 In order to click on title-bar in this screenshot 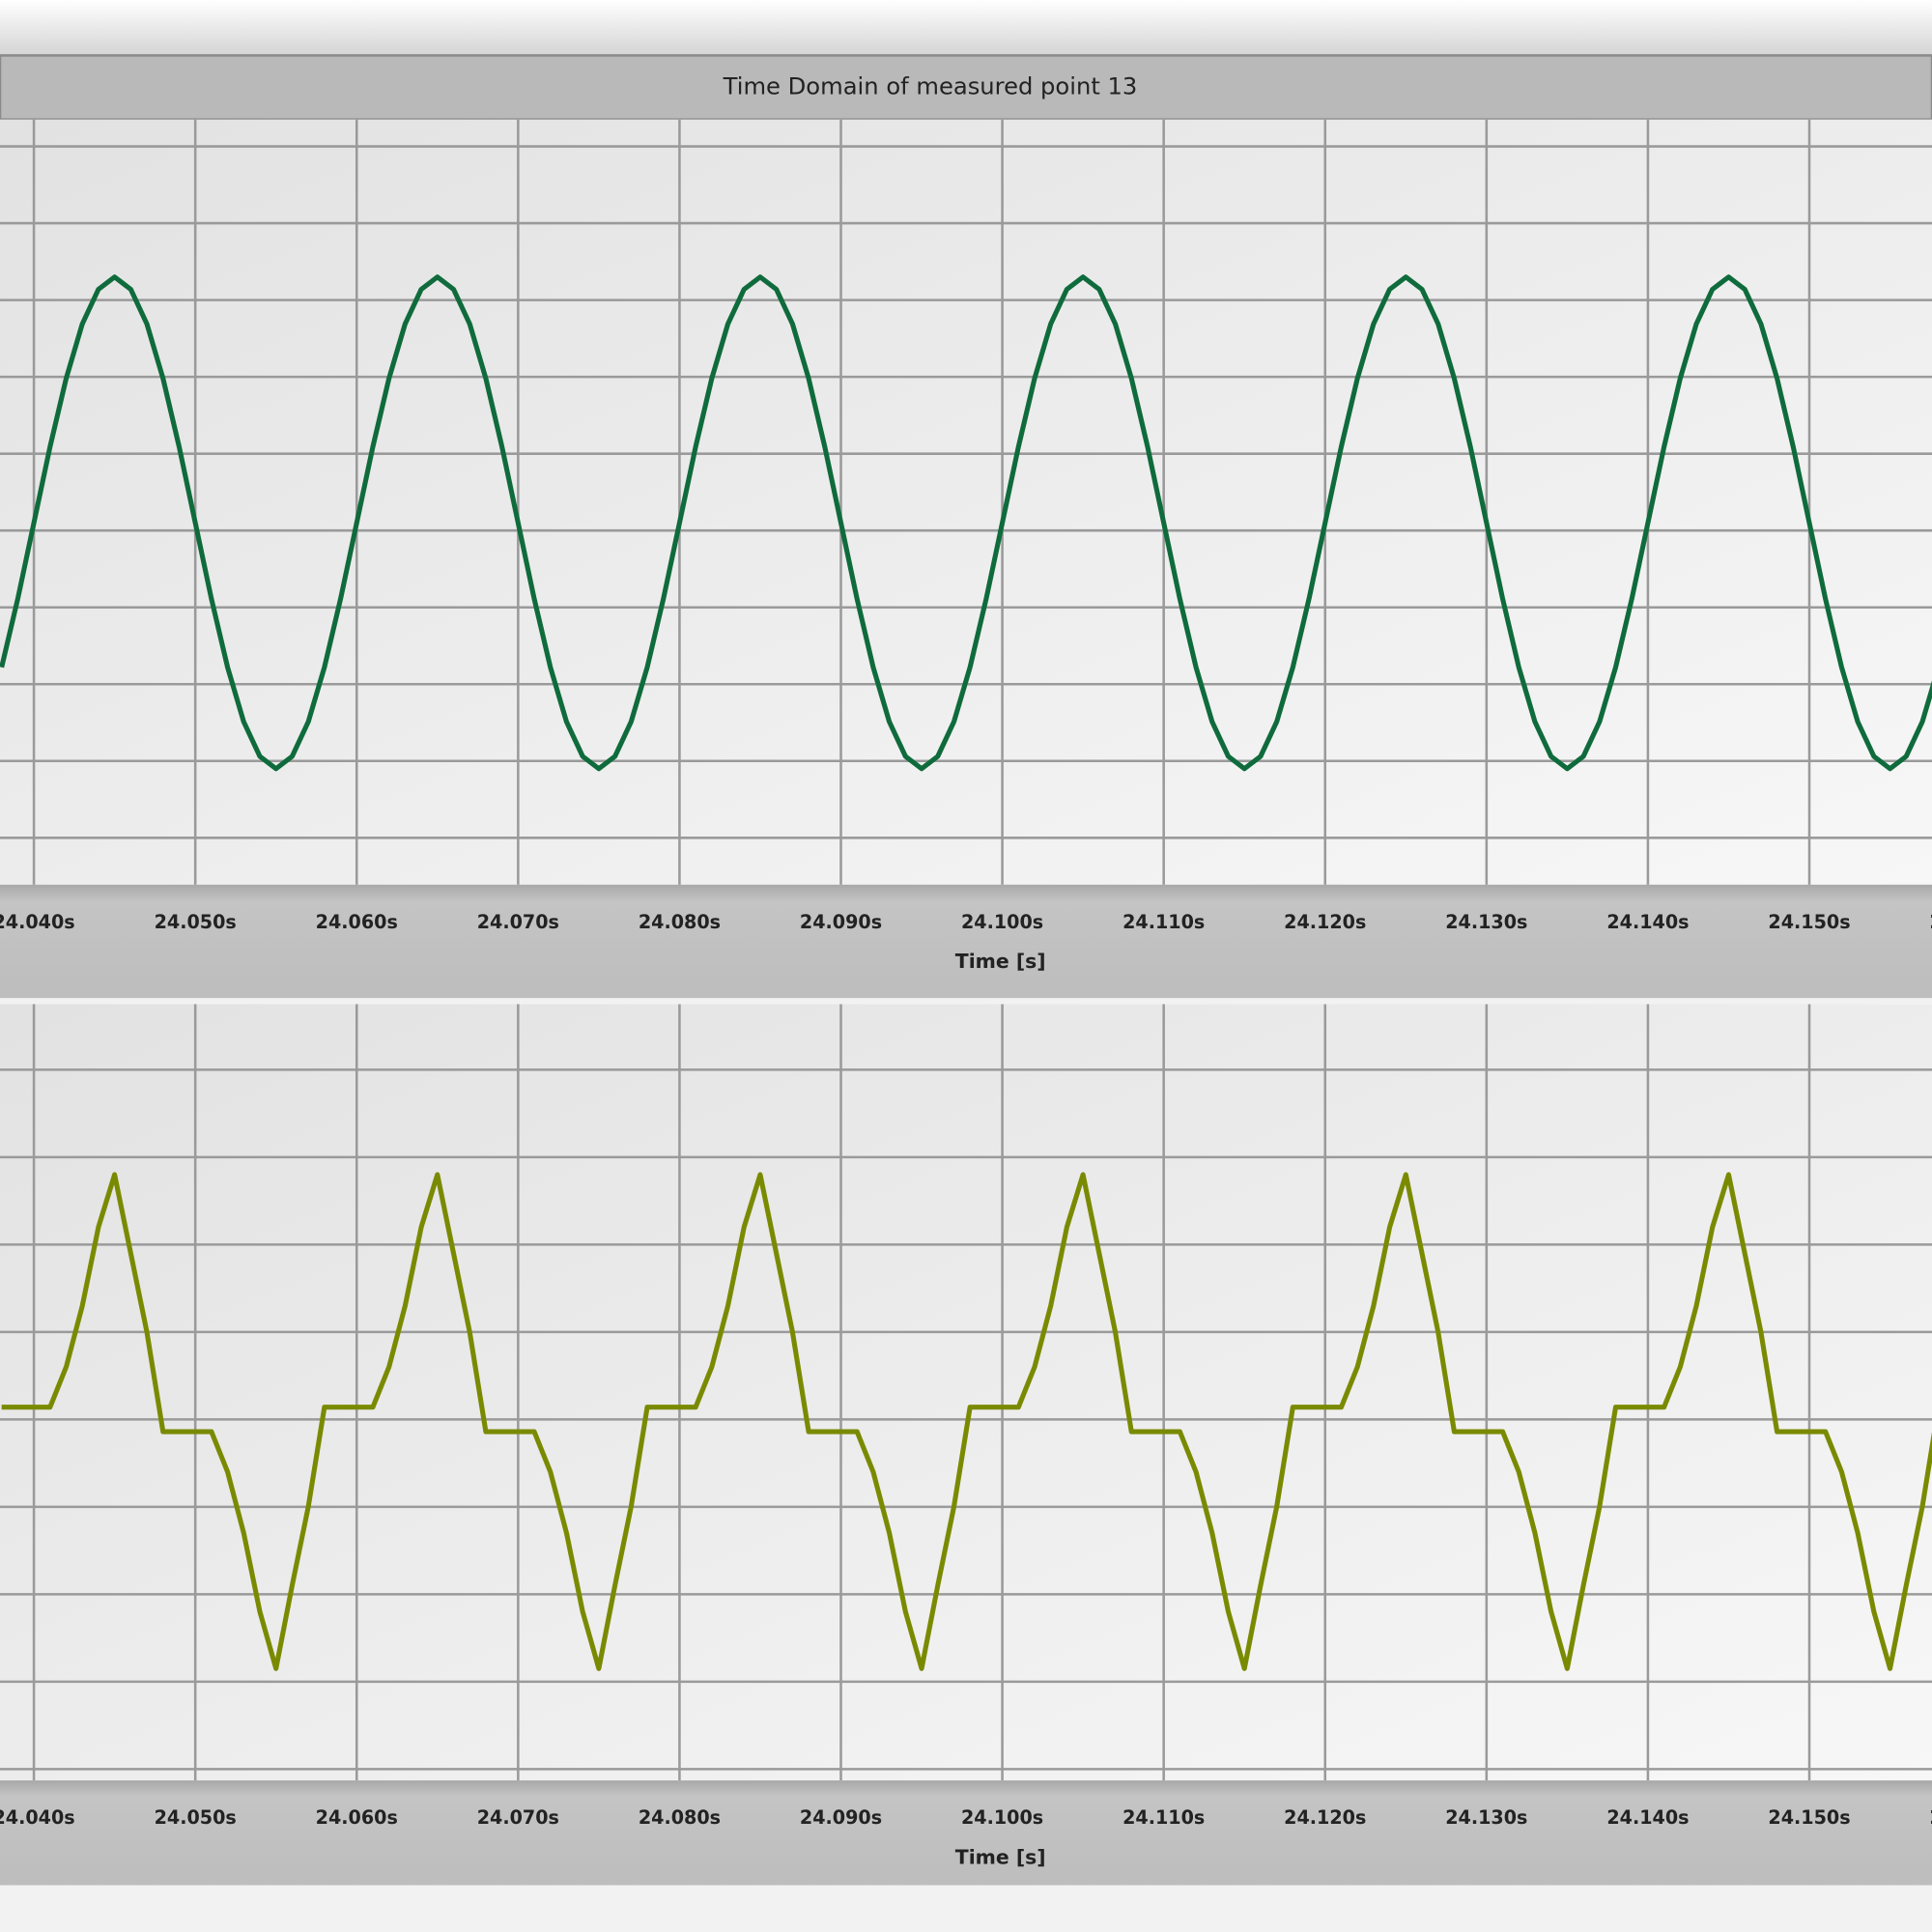, I will do `click(966, 87)`.